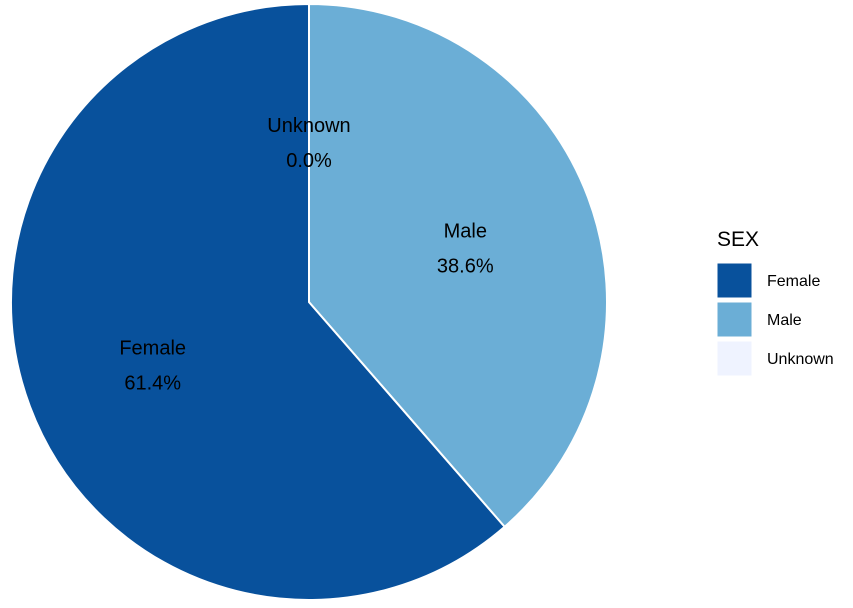 This screenshot has width=853, height=608. I want to click on slice-value-unknown: 0.0%, so click(309, 161).